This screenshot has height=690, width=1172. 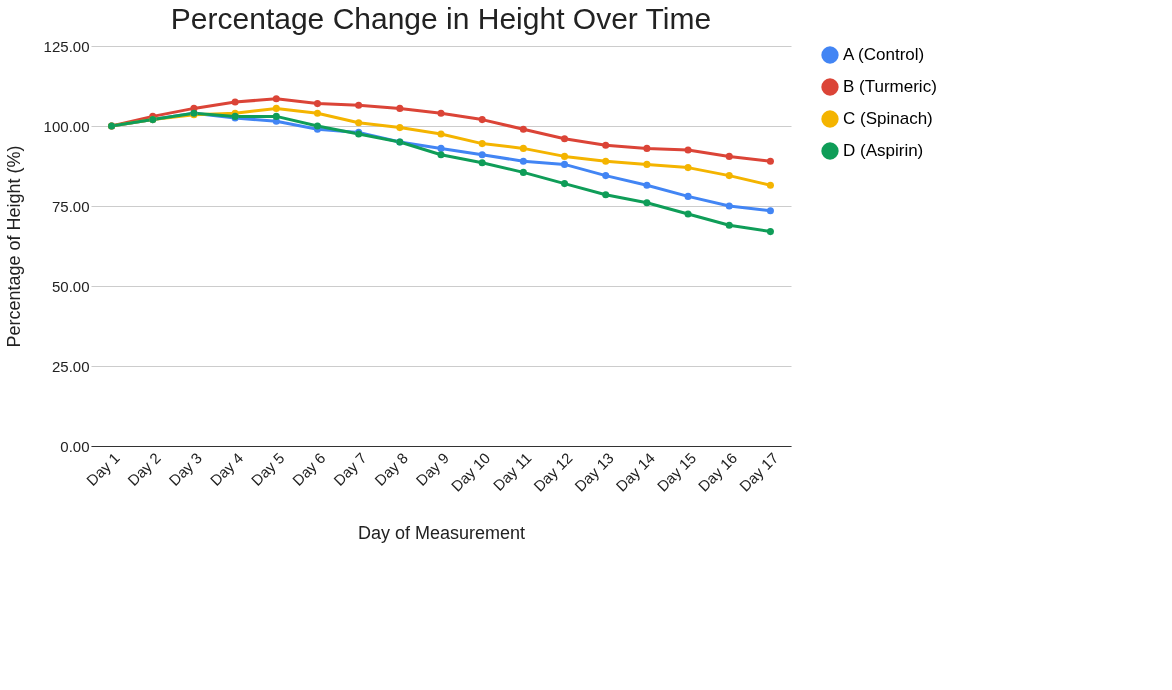 What do you see at coordinates (635, 472) in the screenshot?
I see `x-tick-label: Day 14` at bounding box center [635, 472].